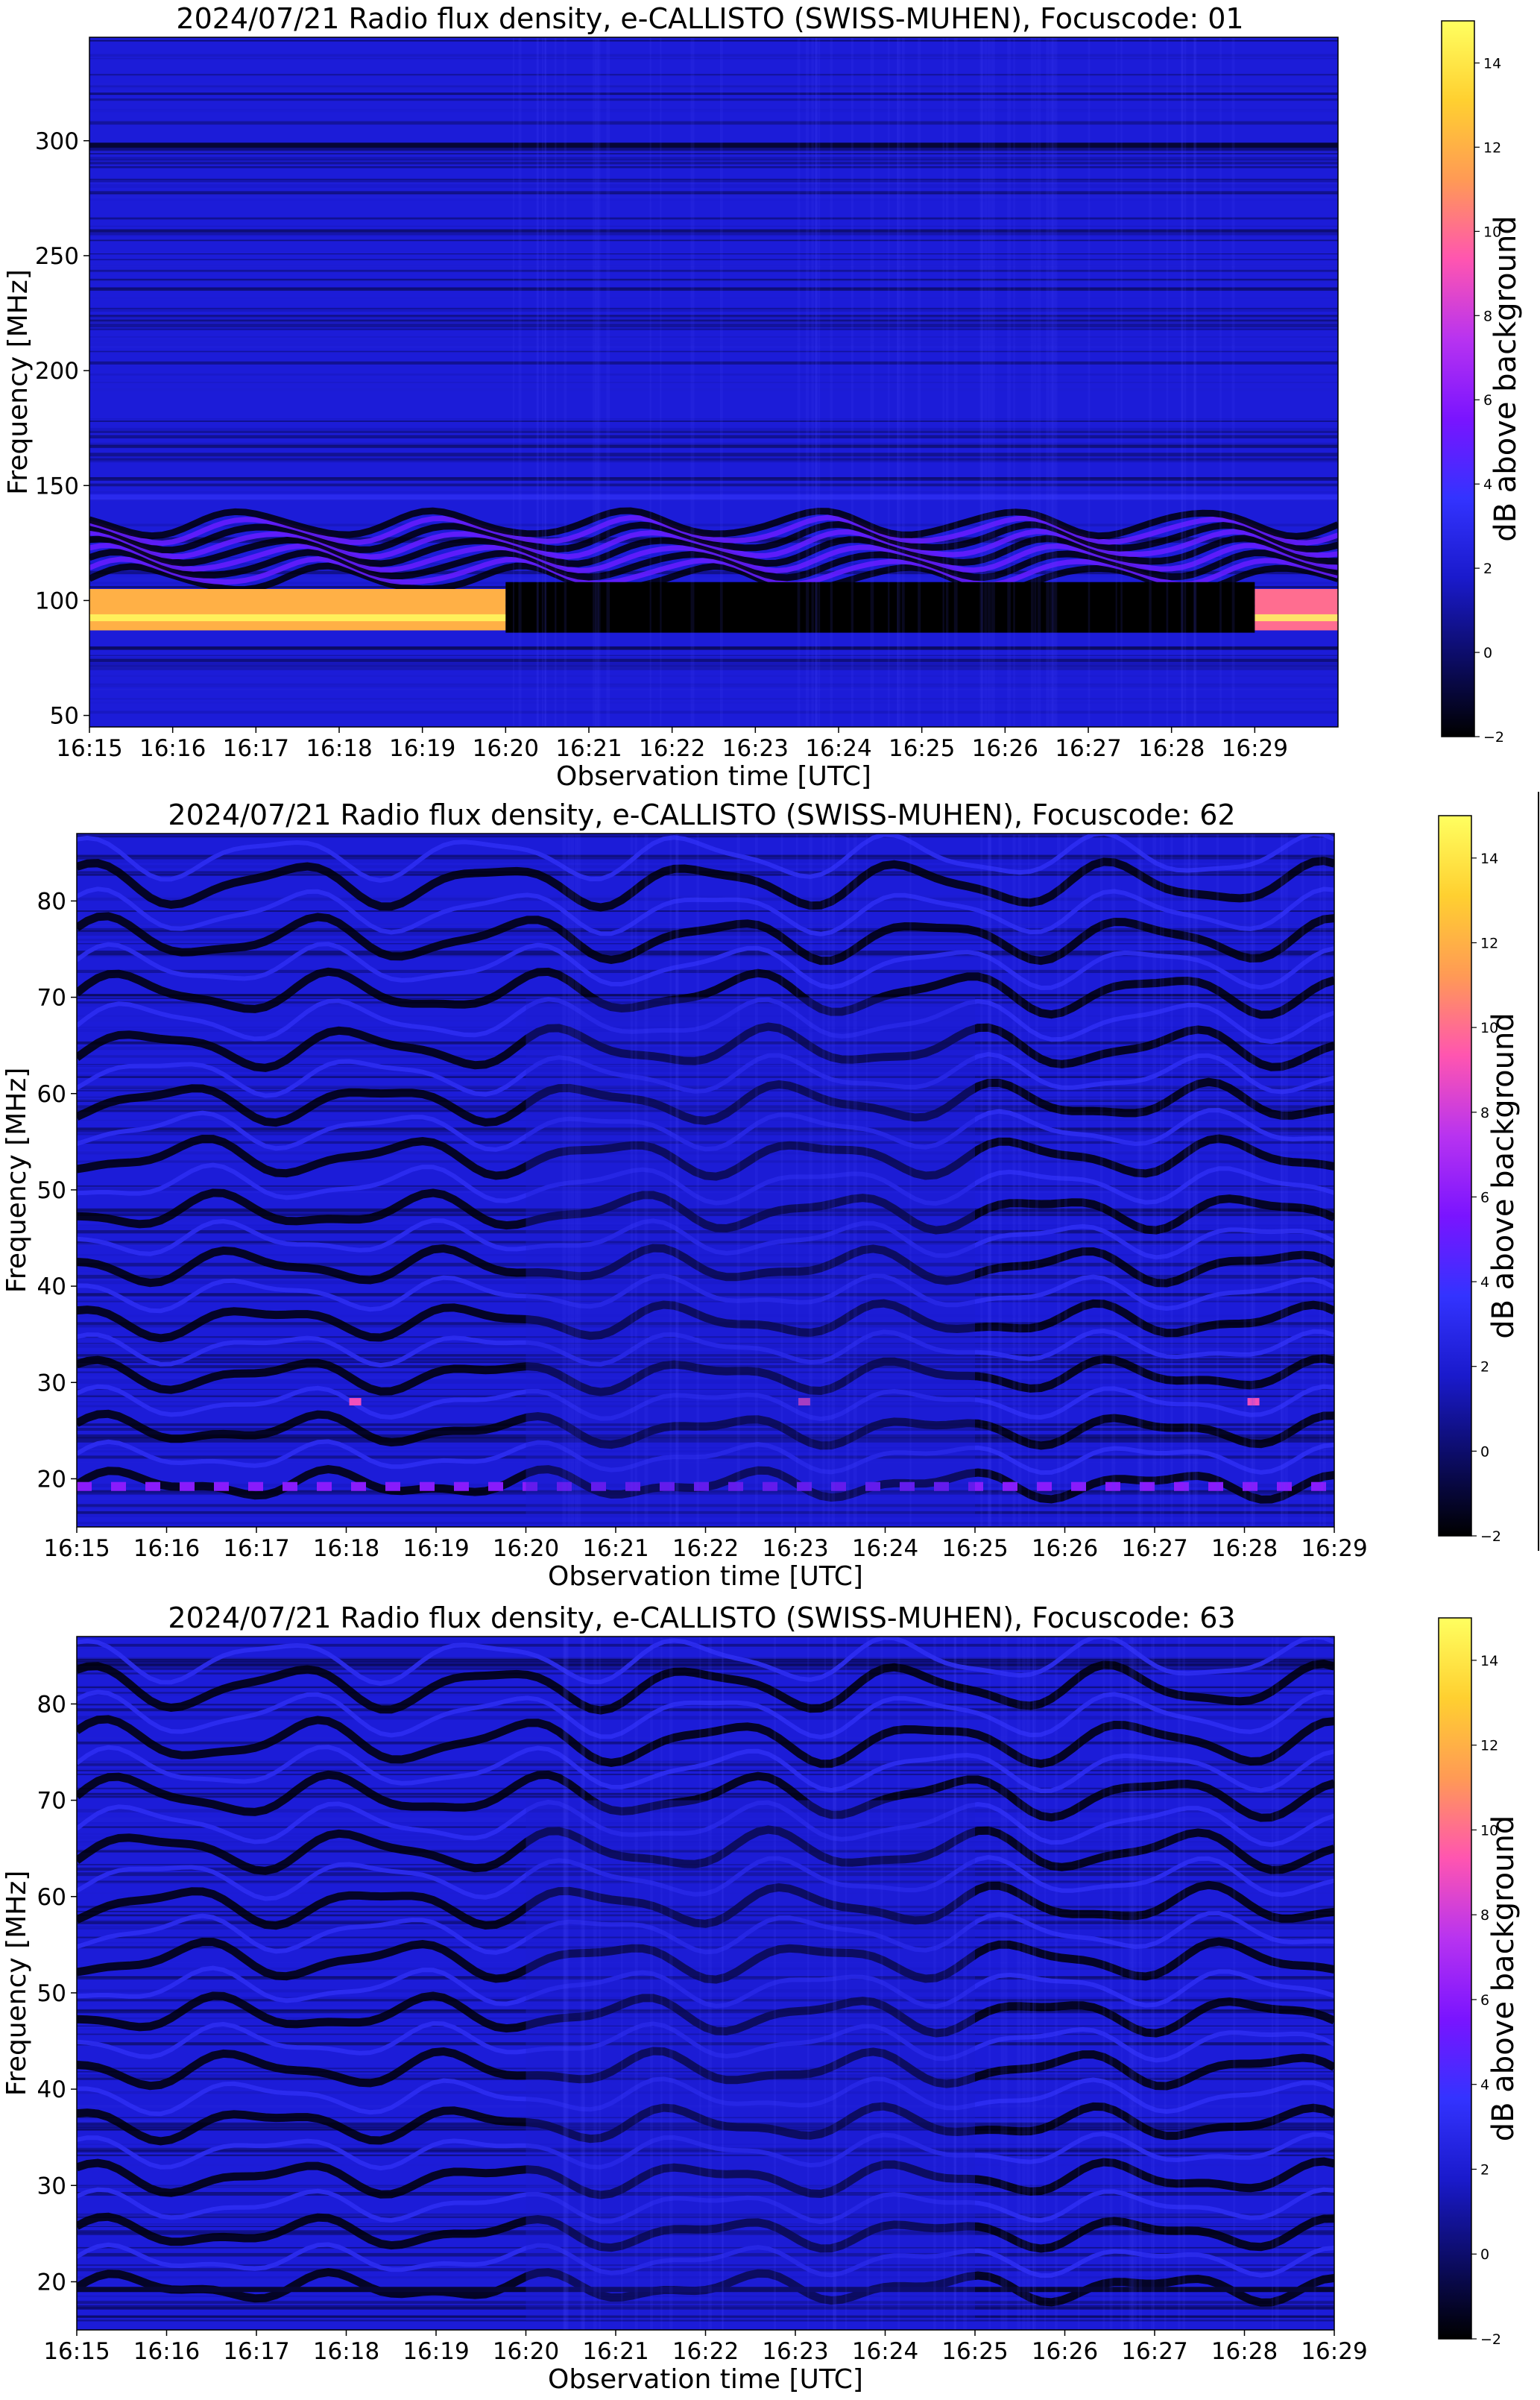 Image resolution: width=1540 pixels, height=2400 pixels. What do you see at coordinates (422, 748) in the screenshot?
I see `x-tick-label: 16:19` at bounding box center [422, 748].